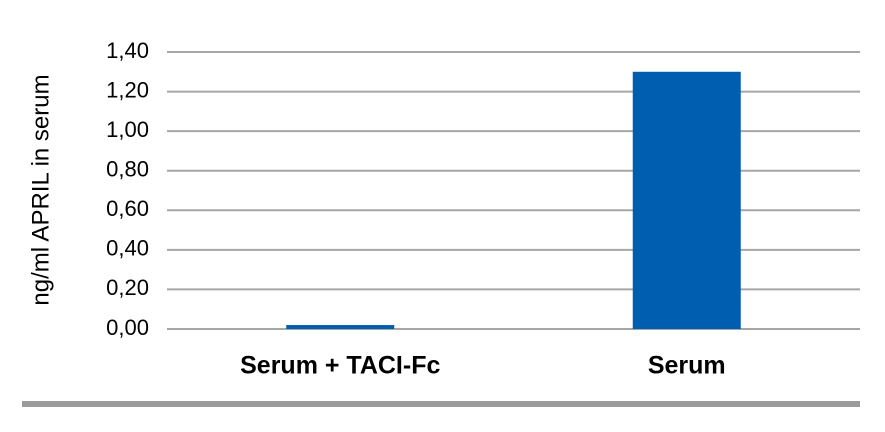 The width and height of the screenshot is (885, 432). What do you see at coordinates (127, 50) in the screenshot?
I see `y-tick-label: 1,40` at bounding box center [127, 50].